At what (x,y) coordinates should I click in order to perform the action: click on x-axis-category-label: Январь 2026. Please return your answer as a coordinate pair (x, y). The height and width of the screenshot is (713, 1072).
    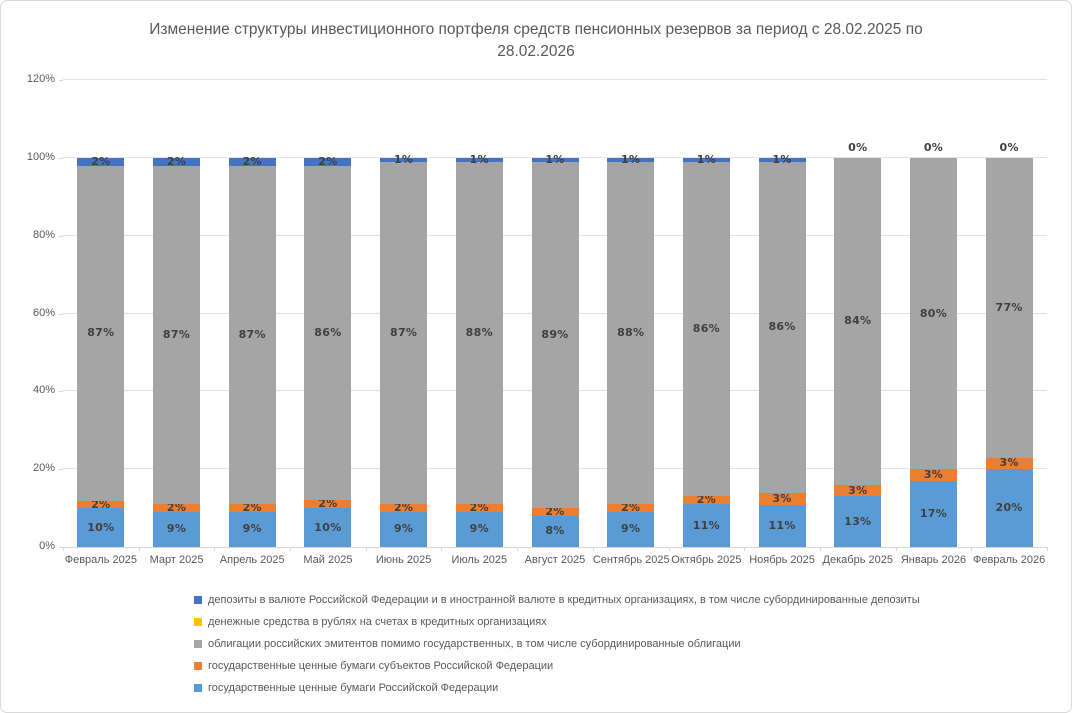
    Looking at the image, I should click on (933, 560).